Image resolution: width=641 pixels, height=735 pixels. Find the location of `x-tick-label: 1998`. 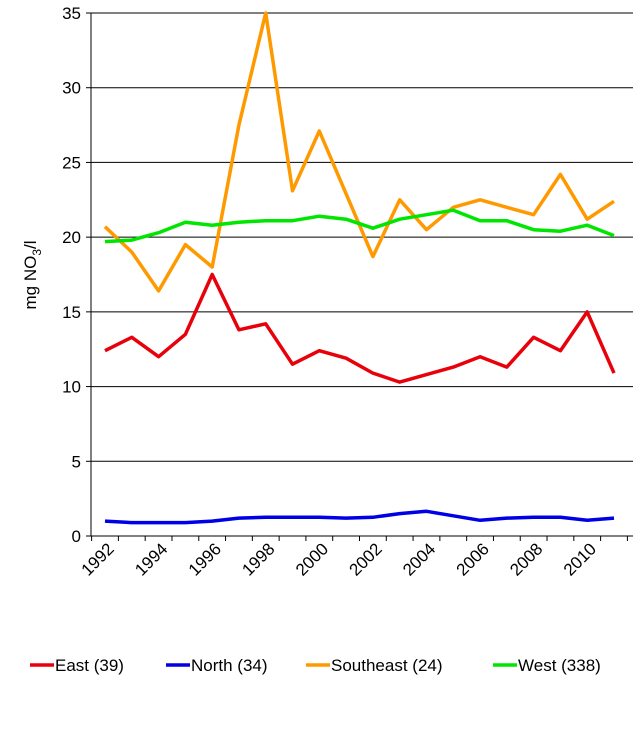

x-tick-label: 1998 is located at coordinates (258, 559).